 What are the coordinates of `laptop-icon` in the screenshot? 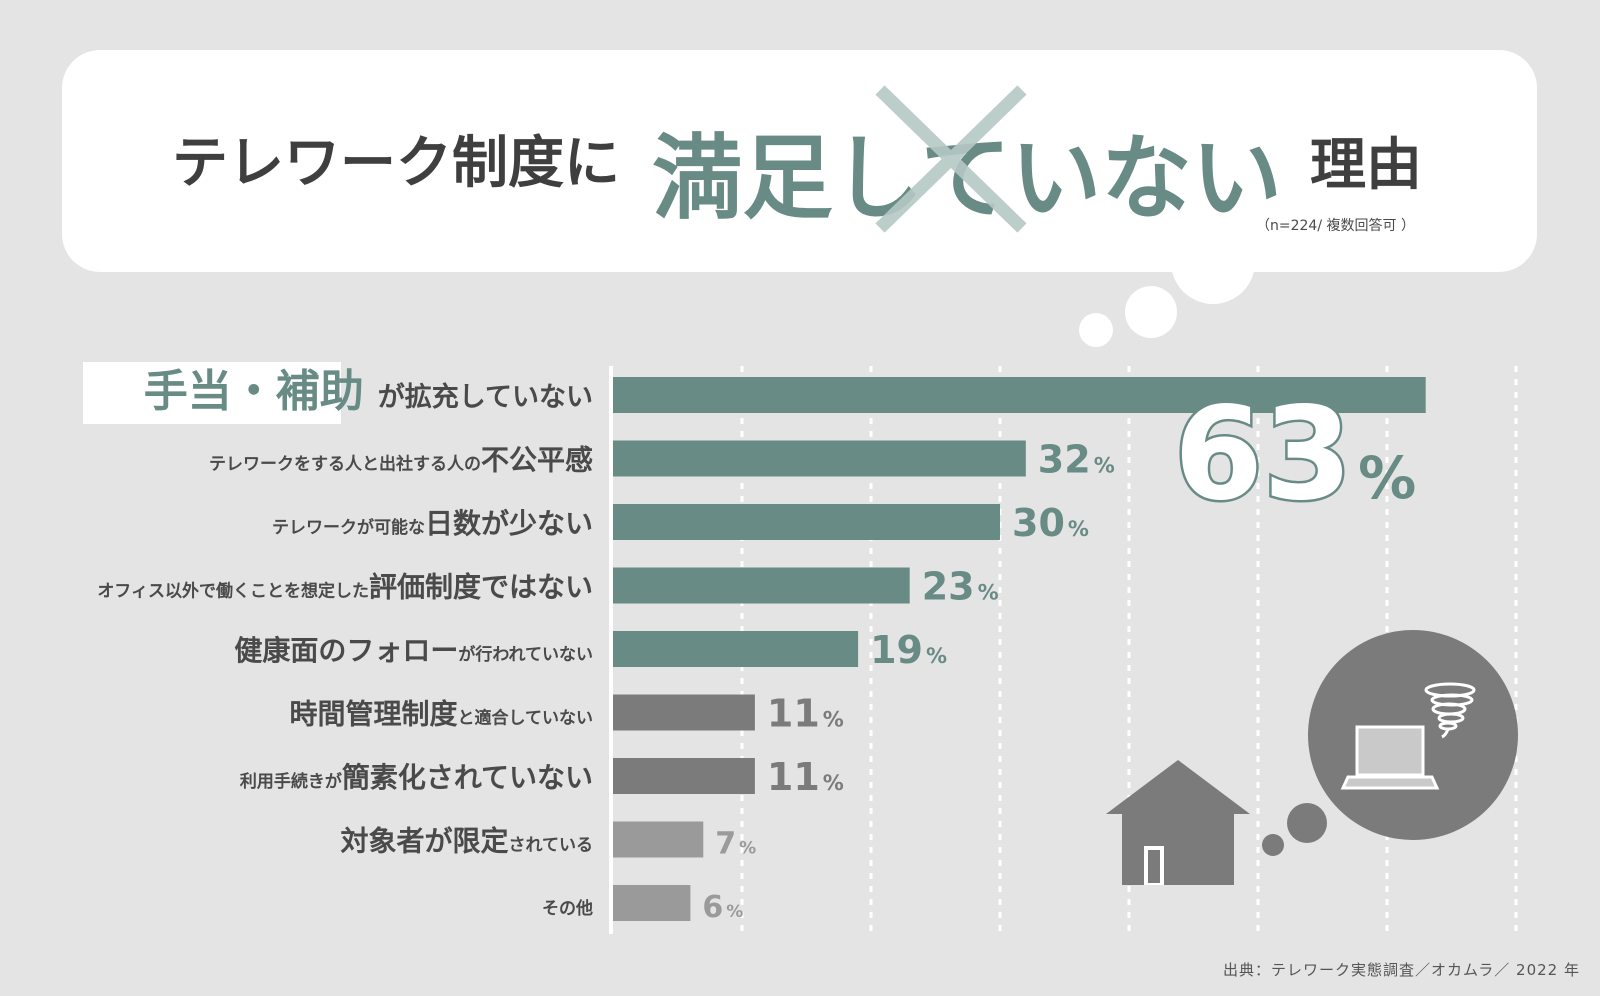 It's located at (1390, 757).